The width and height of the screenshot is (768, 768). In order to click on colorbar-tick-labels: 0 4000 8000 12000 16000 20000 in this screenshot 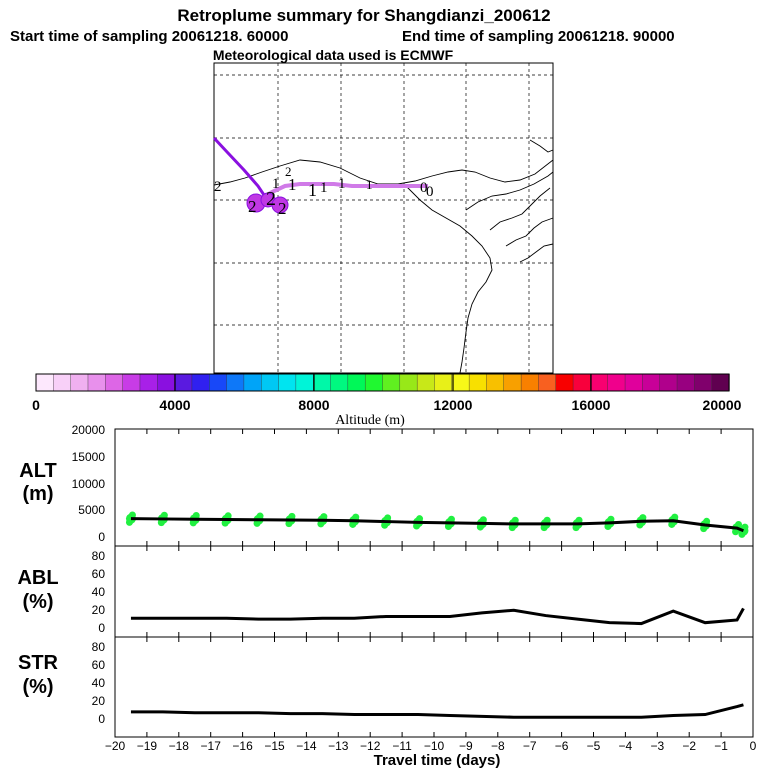, I will do `click(387, 405)`.